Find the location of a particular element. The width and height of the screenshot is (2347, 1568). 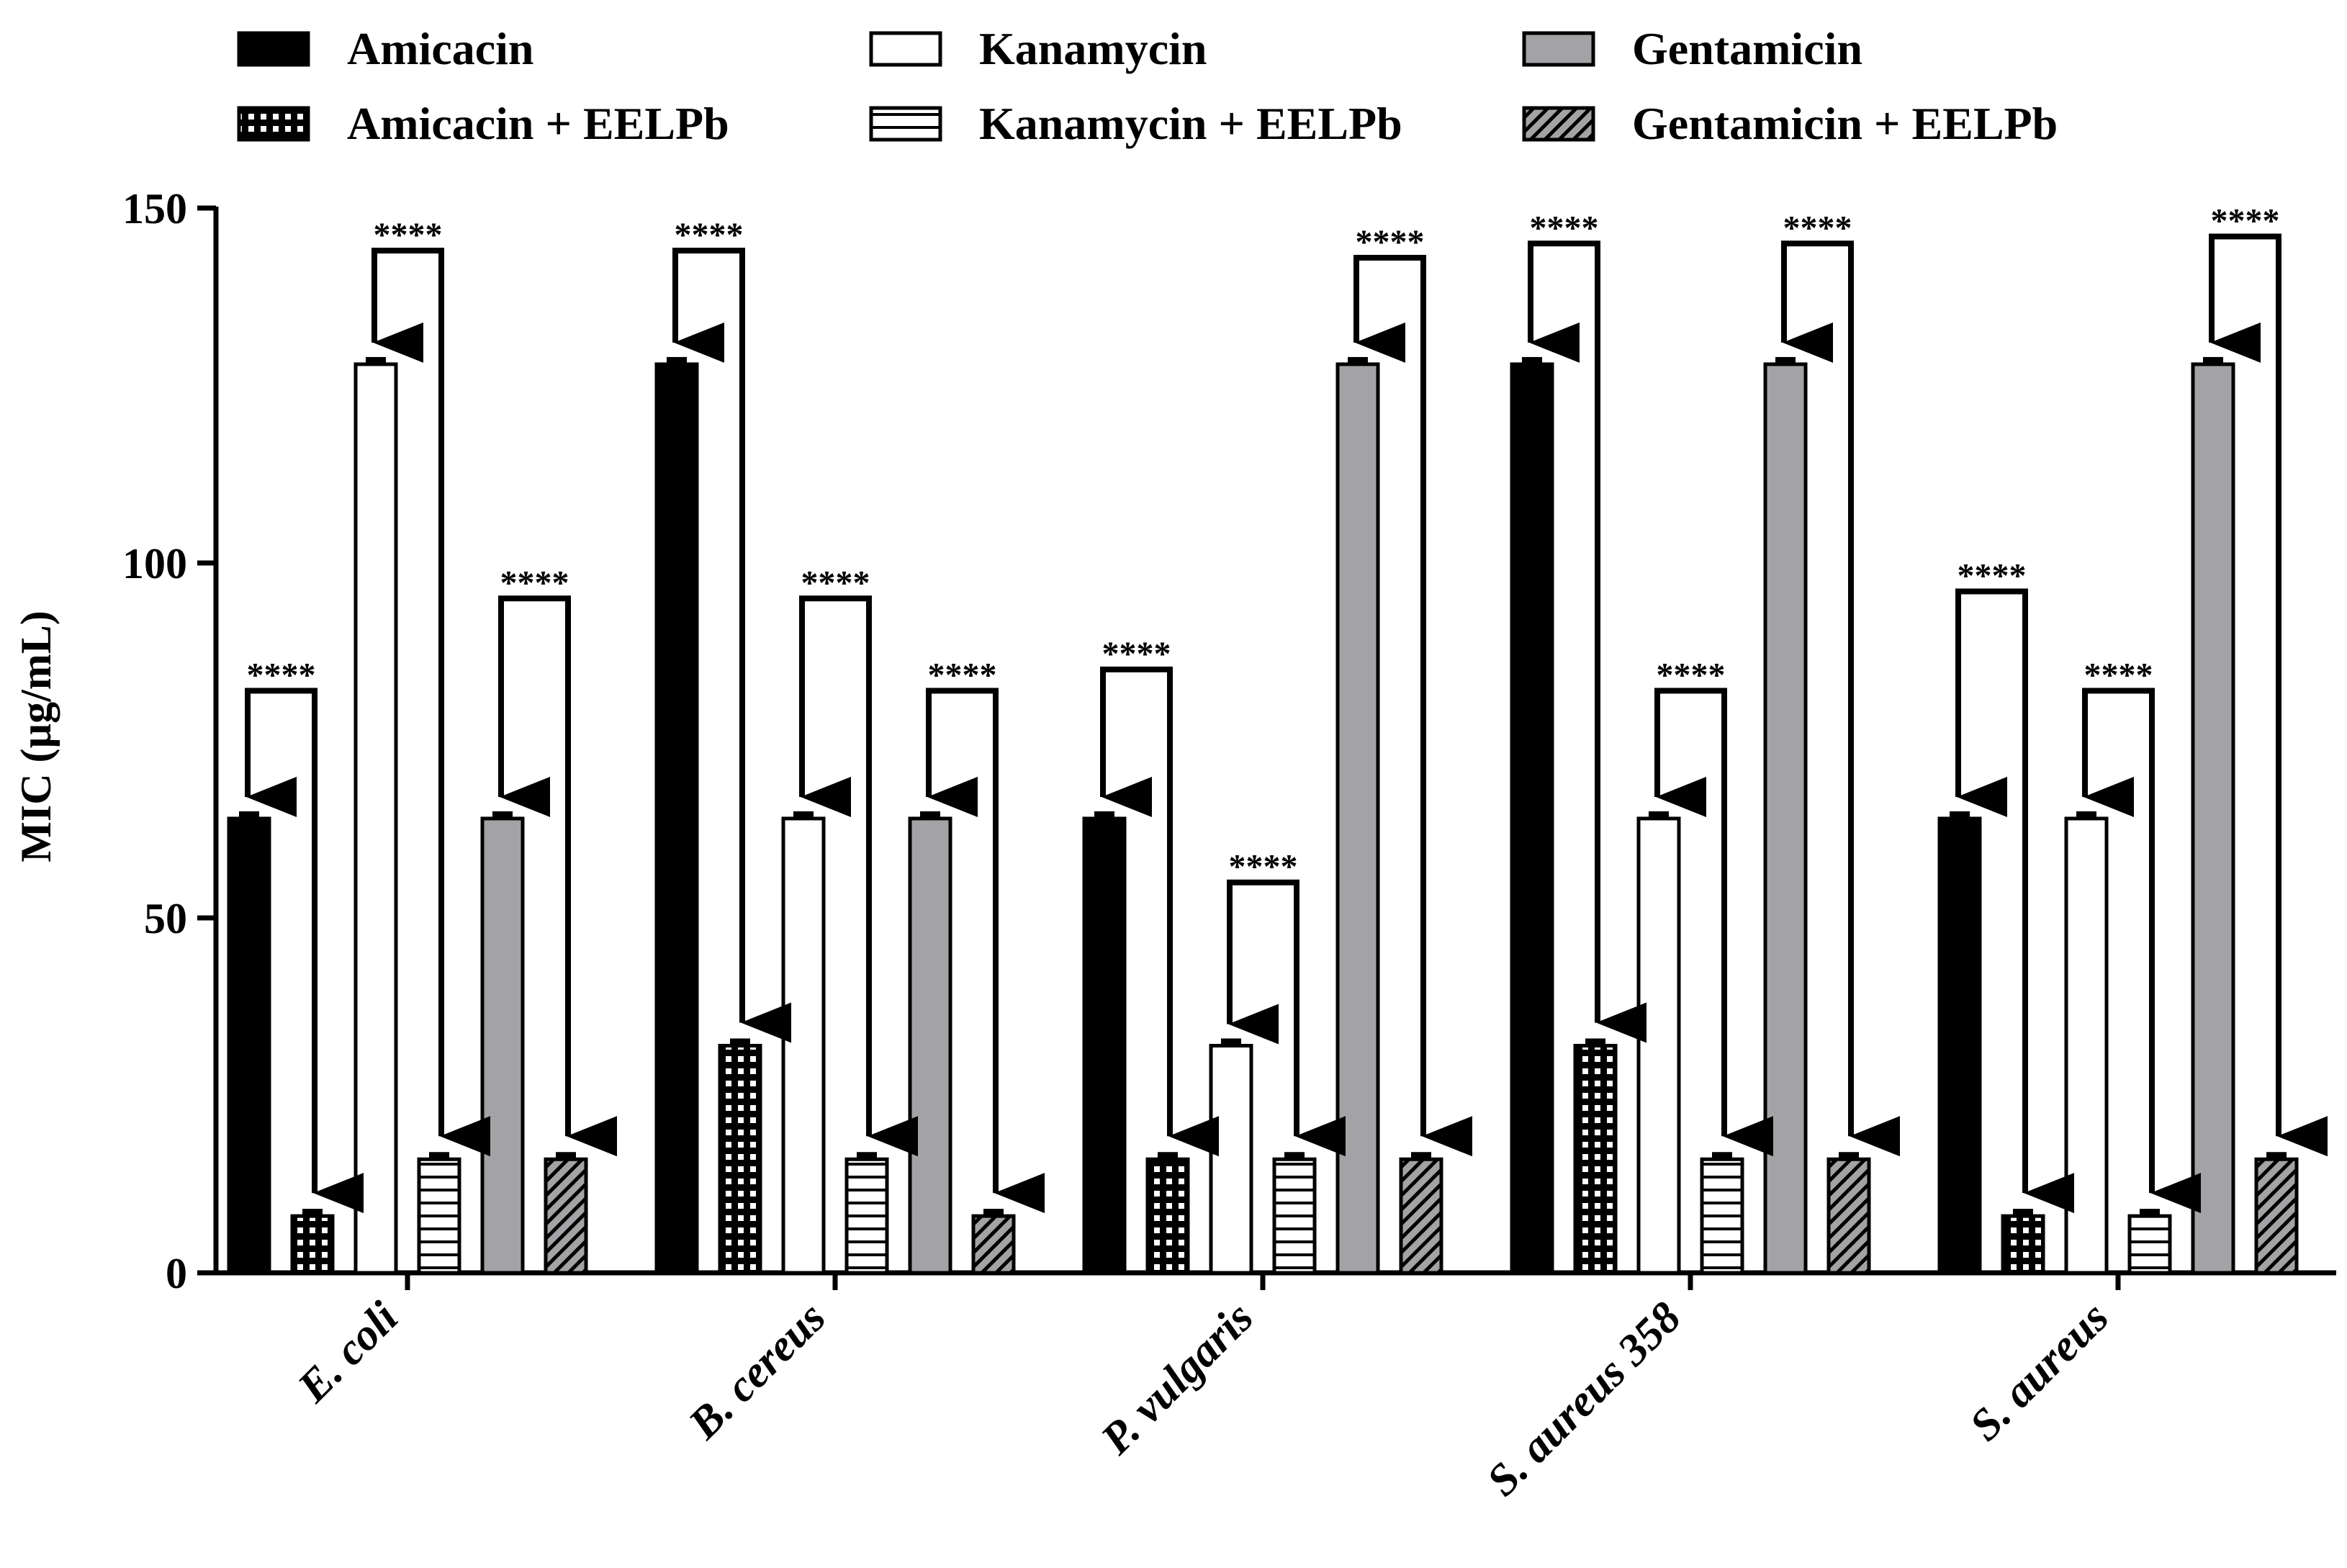

x-tick-label: S. aureus is located at coordinates (2039, 1372).